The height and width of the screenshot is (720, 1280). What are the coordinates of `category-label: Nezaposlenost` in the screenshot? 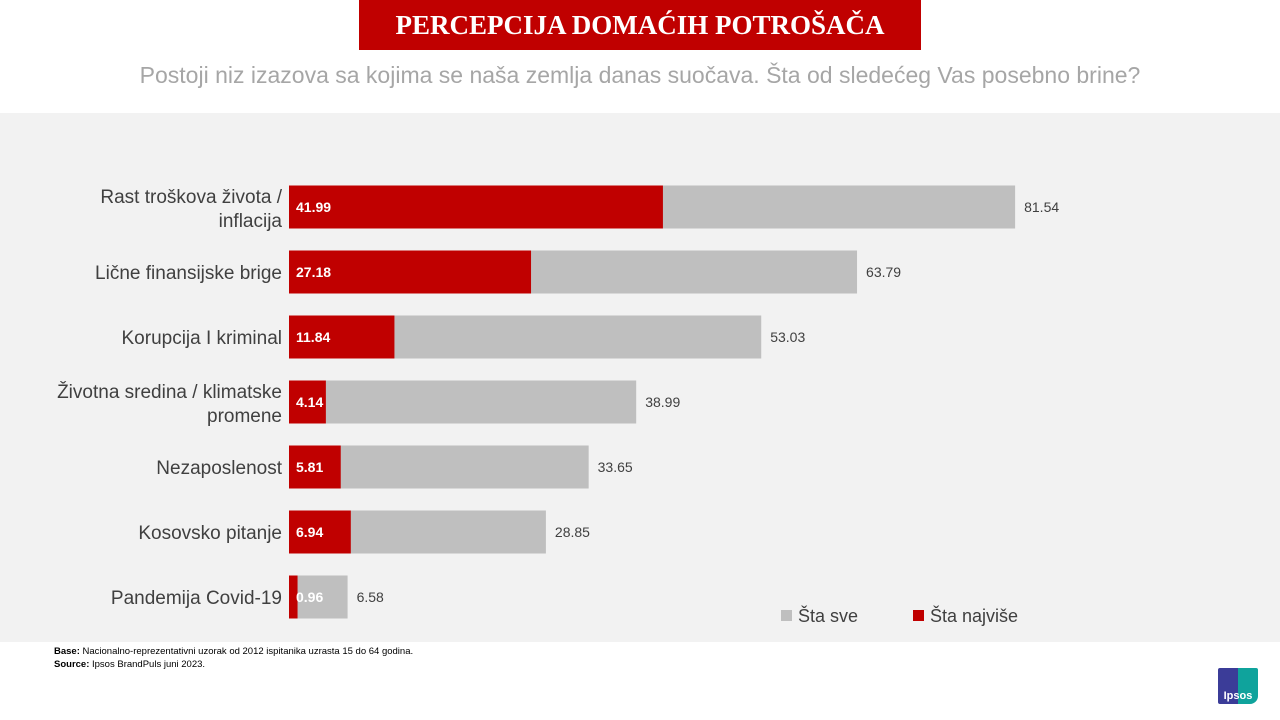 It's located at (219, 468).